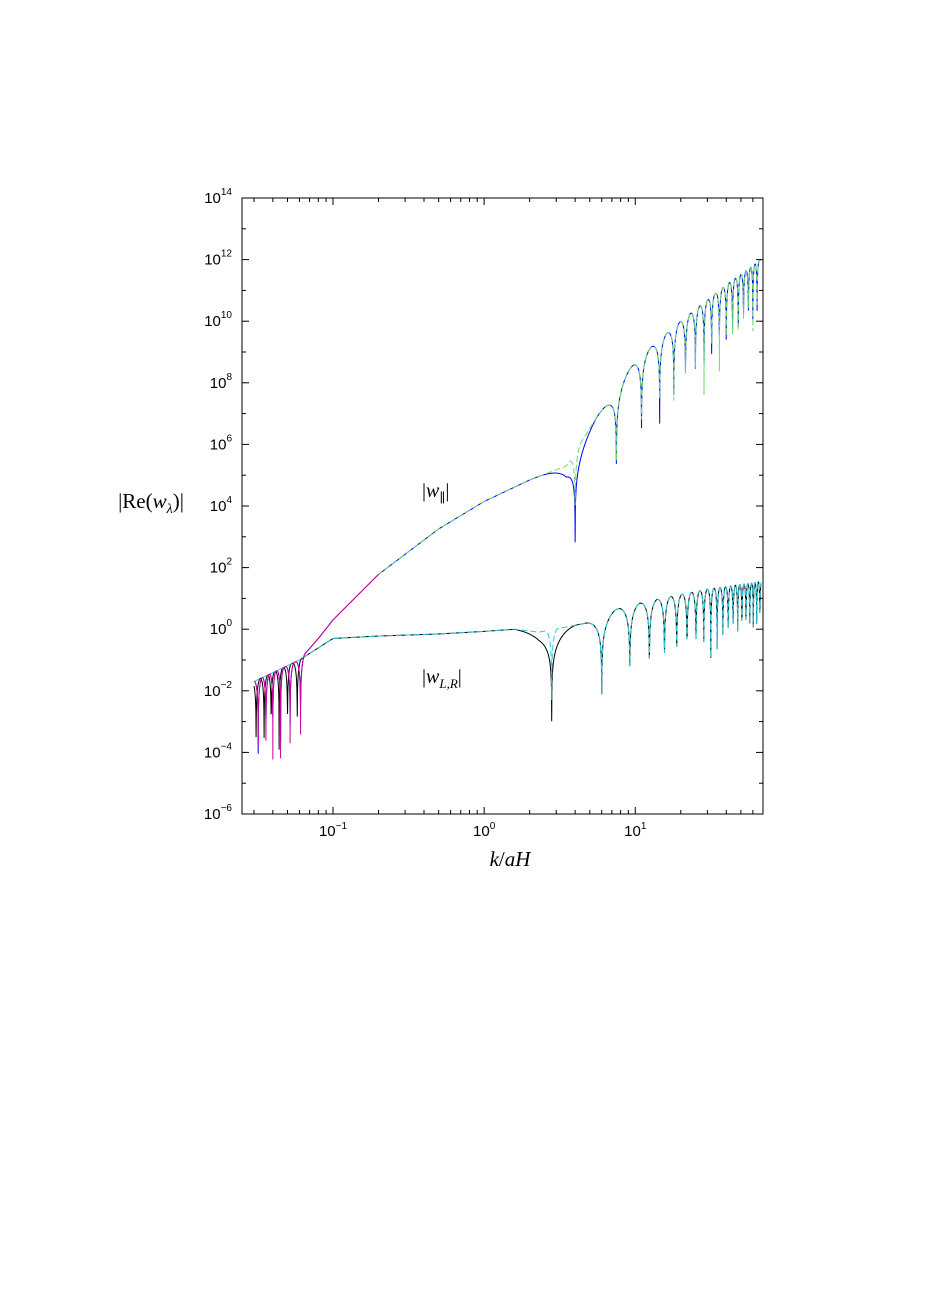 The image size is (926, 1309). Describe the element at coordinates (333, 830) in the screenshot. I see `x-tick-label: 10⁻¹` at that location.